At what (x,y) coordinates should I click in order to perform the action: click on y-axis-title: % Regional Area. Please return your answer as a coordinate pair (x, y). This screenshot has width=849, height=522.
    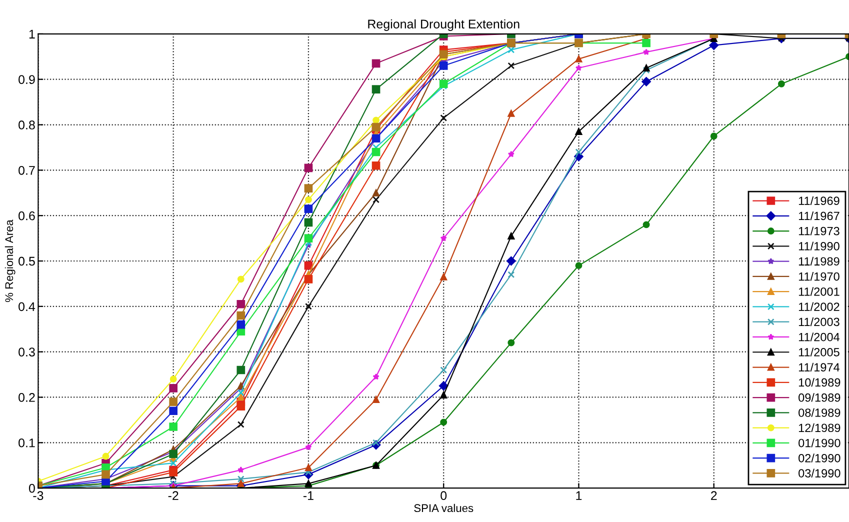
    Looking at the image, I should click on (10, 261).